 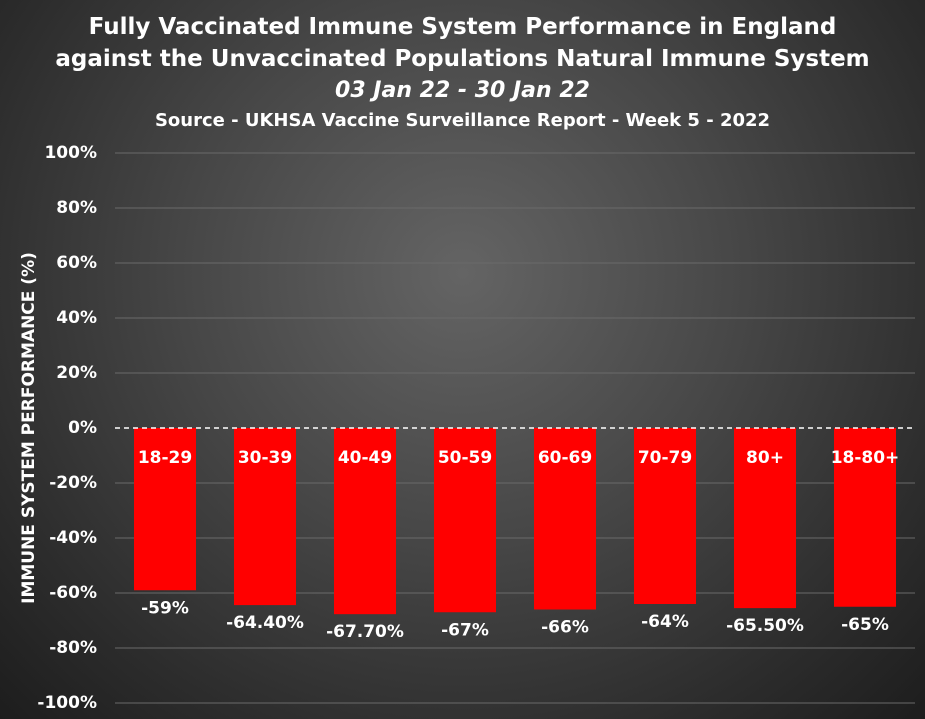 What do you see at coordinates (67, 703) in the screenshot?
I see `y-tick-label: -100%` at bounding box center [67, 703].